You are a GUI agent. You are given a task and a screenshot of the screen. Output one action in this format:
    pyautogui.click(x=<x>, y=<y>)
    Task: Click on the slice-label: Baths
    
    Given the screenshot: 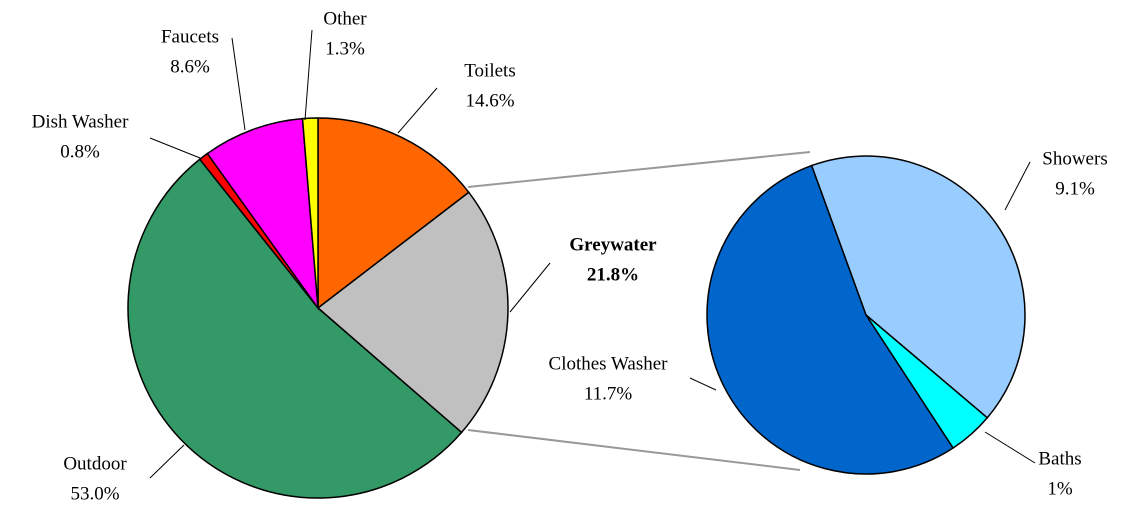 What is the action you would take?
    pyautogui.click(x=1059, y=458)
    